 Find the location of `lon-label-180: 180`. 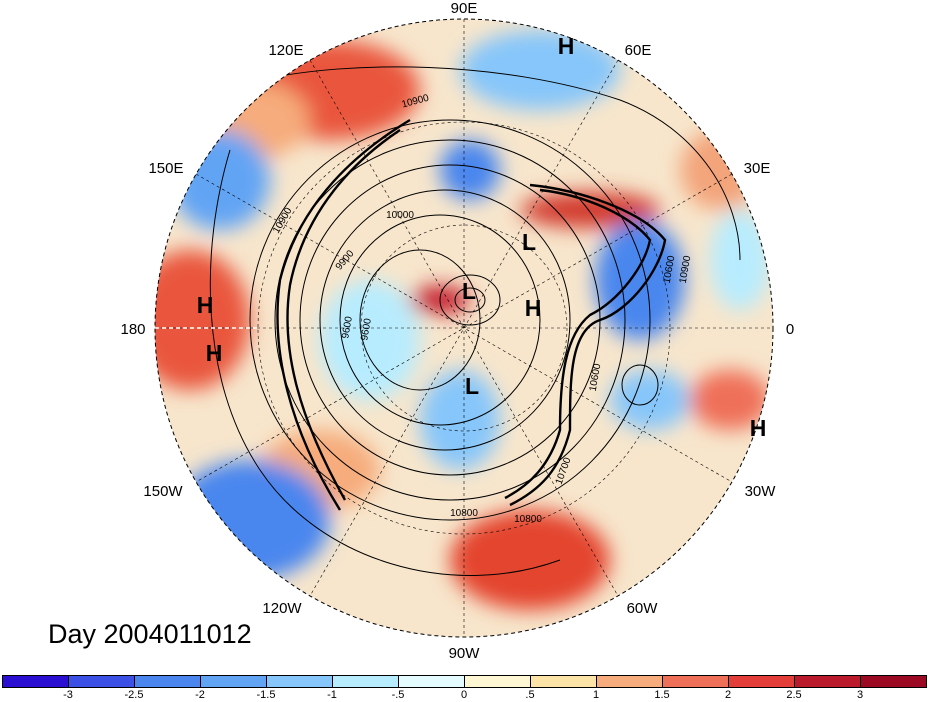

lon-label-180: 180 is located at coordinates (132, 329).